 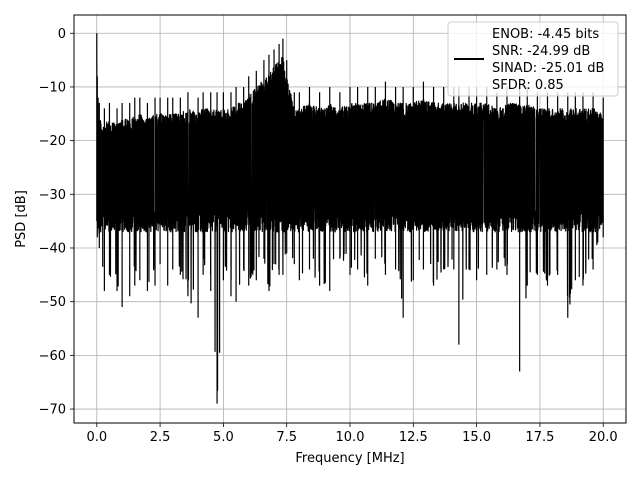 I want to click on x-tick-label: 17.5, so click(x=539, y=437).